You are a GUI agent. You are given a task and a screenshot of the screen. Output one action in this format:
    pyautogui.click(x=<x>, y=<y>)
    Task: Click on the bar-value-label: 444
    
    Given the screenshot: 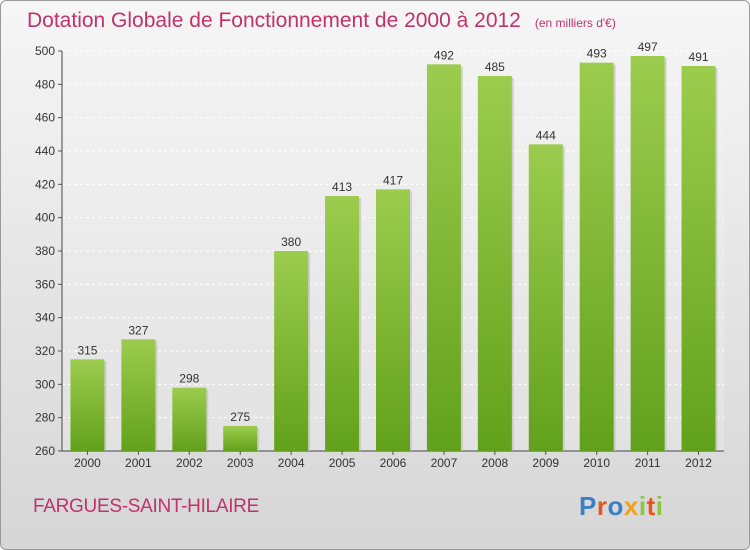 What is the action you would take?
    pyautogui.click(x=546, y=135)
    